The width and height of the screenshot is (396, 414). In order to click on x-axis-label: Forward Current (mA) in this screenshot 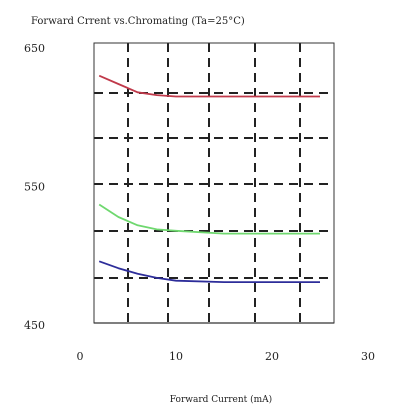, I will do `click(221, 399)`.